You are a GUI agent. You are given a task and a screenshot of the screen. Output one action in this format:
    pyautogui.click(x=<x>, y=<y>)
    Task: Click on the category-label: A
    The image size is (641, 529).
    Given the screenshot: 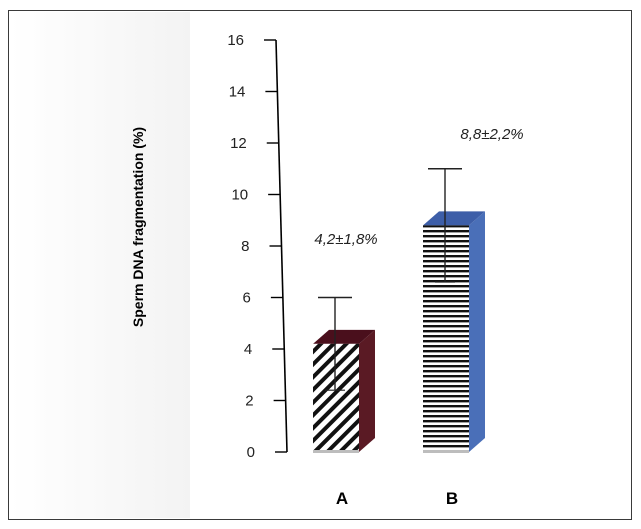 What is the action you would take?
    pyautogui.click(x=342, y=498)
    